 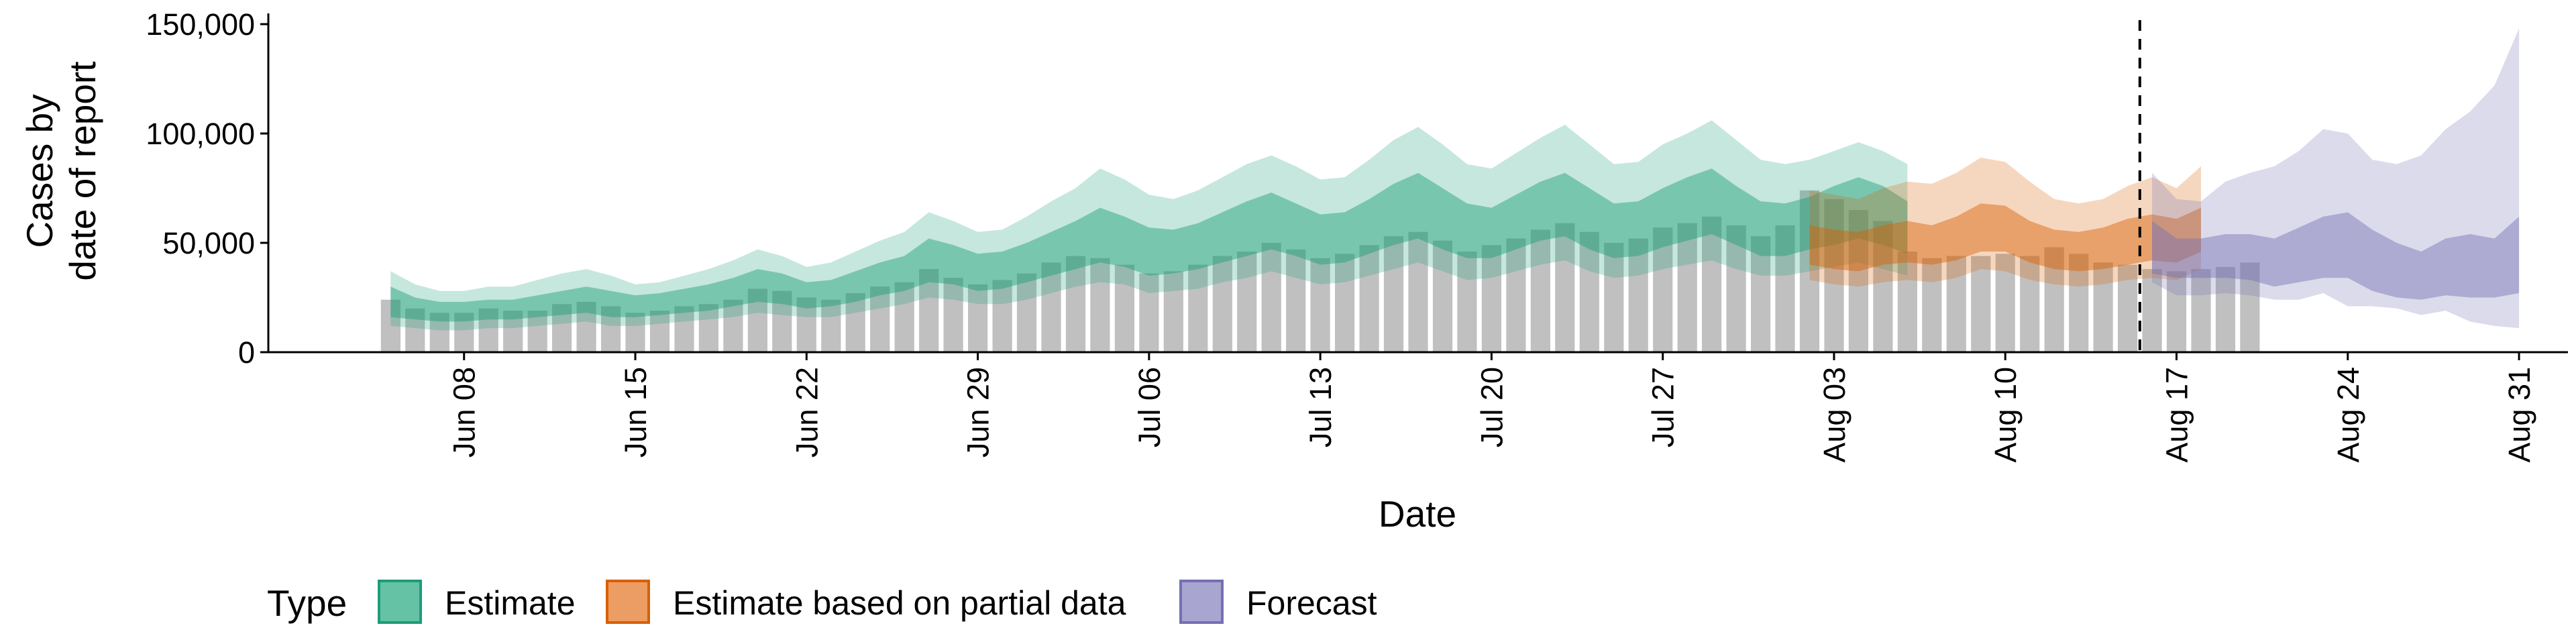 I want to click on estimate-50-band, so click(x=1149, y=245).